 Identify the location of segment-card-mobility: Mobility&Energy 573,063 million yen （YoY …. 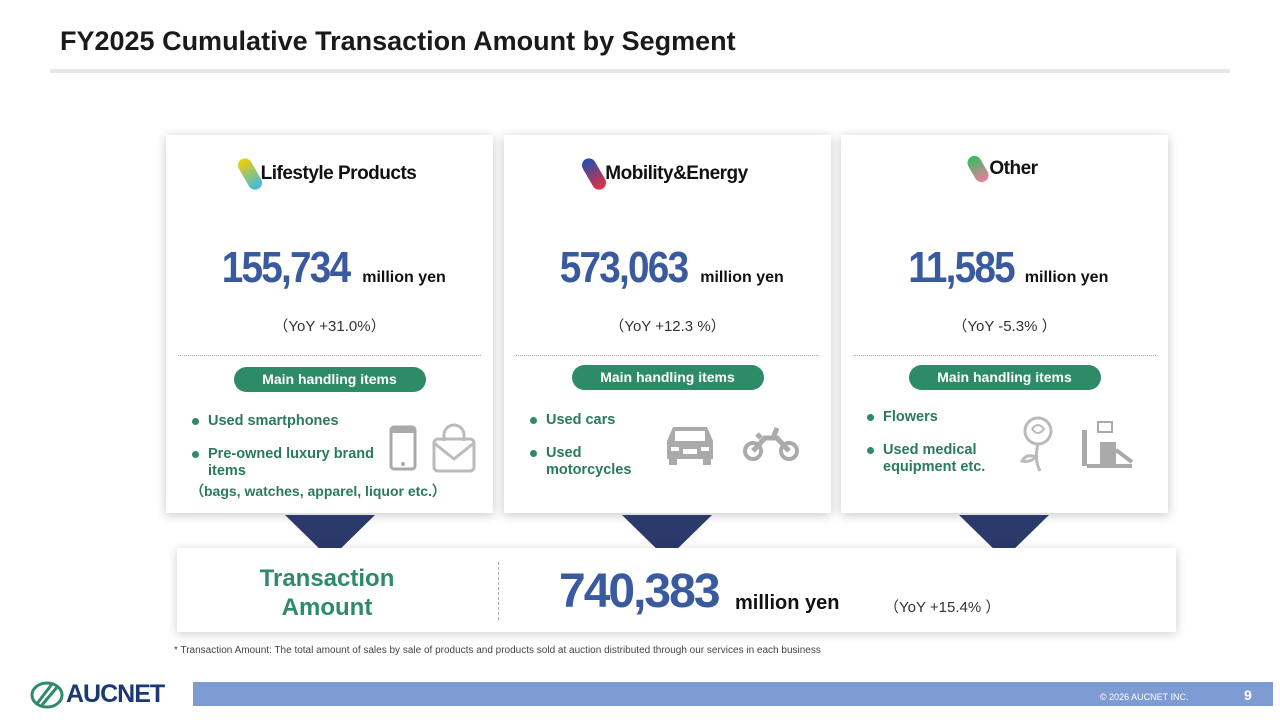
(667, 324).